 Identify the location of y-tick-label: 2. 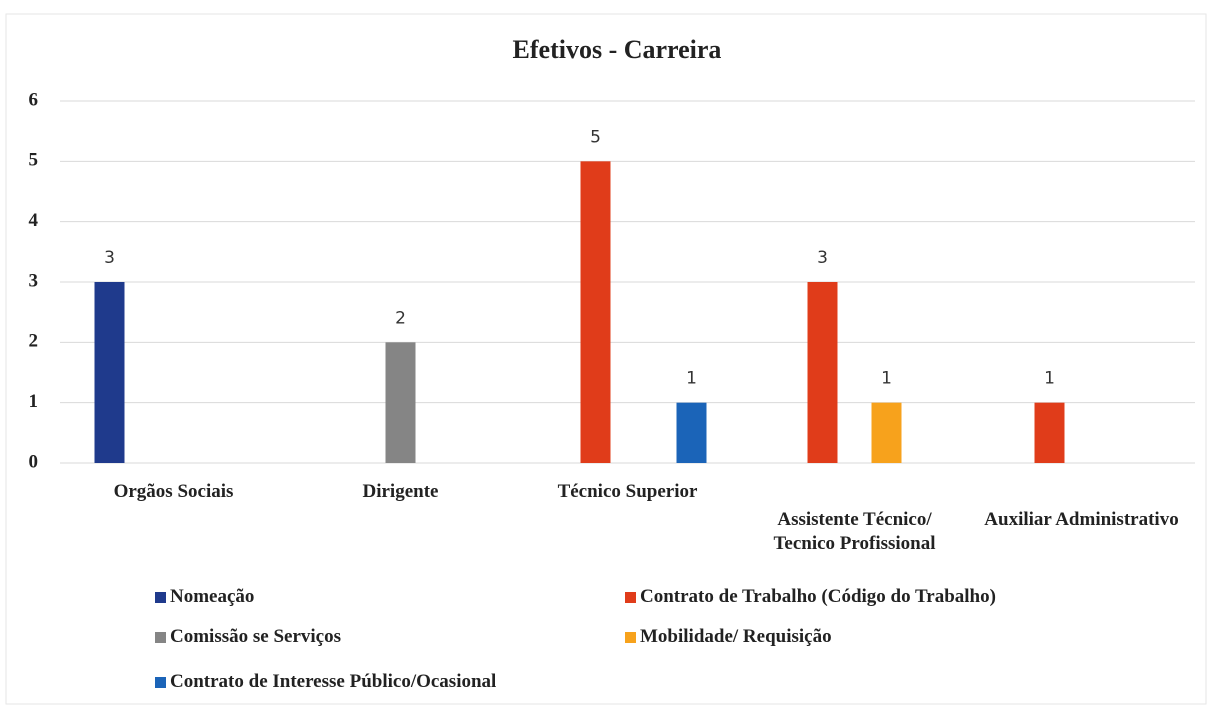
(34, 341).